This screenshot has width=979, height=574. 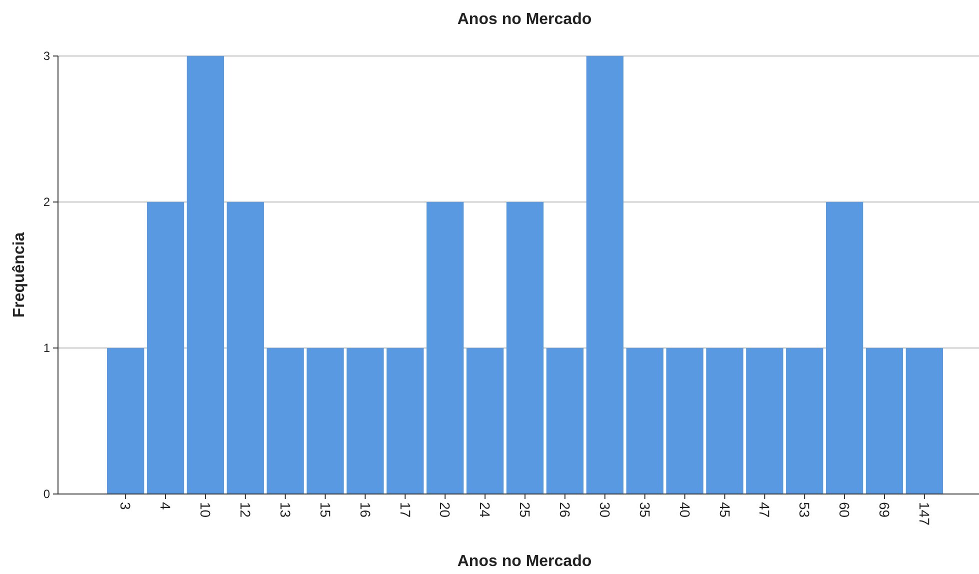 I want to click on x-tick-label: 30, so click(x=604, y=510).